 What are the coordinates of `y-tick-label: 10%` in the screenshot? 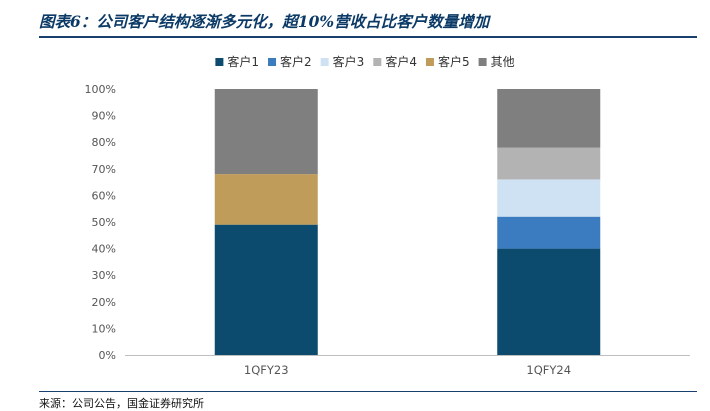 It's located at (104, 328).